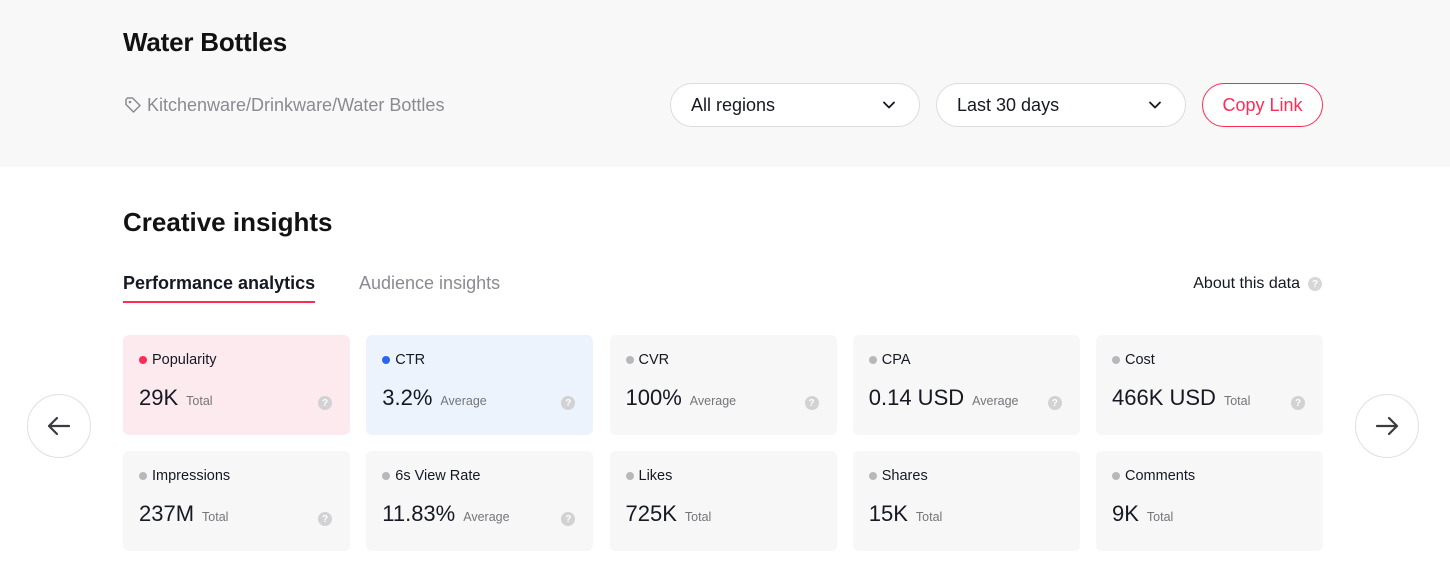 The image size is (1450, 585). Describe the element at coordinates (916, 397) in the screenshot. I see `metric-value: 0.14 USD` at that location.